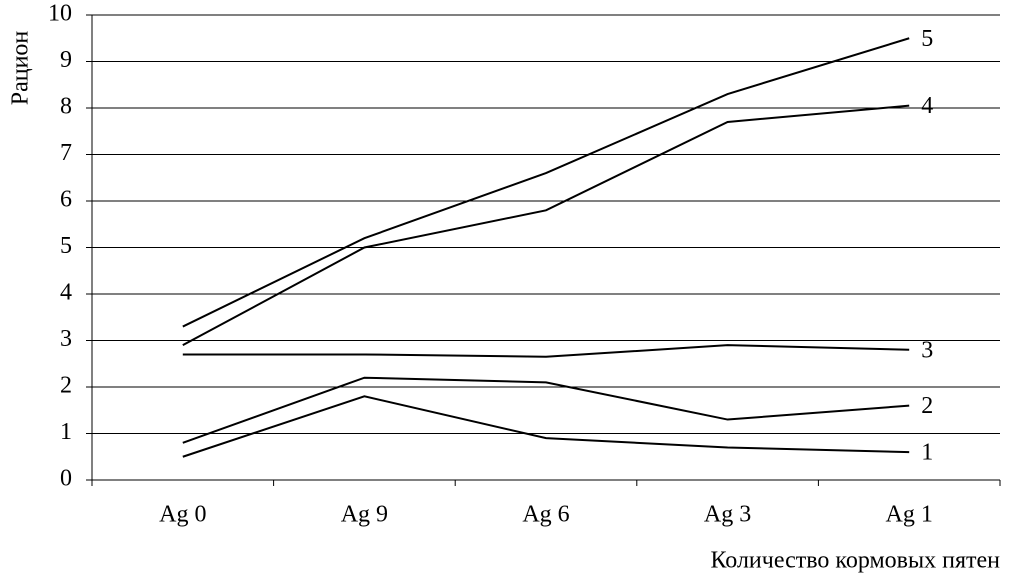 This screenshot has width=1017, height=588. Describe the element at coordinates (66, 60) in the screenshot. I see `y-tick-label: 9` at that location.